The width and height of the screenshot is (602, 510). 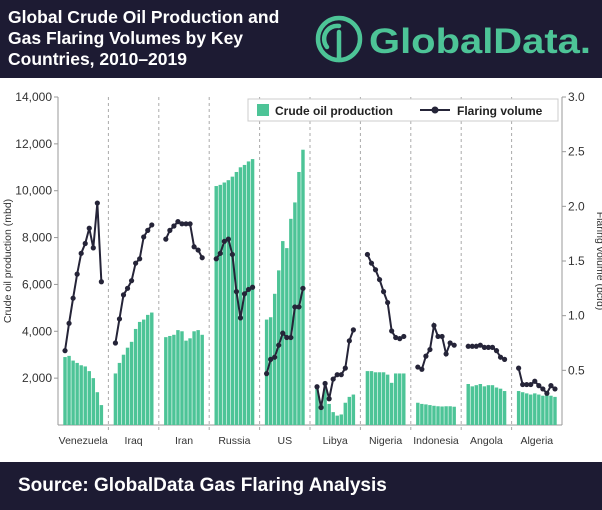 What do you see at coordinates (496, 351) in the screenshot?
I see `flaring-point-angola-2017` at bounding box center [496, 351].